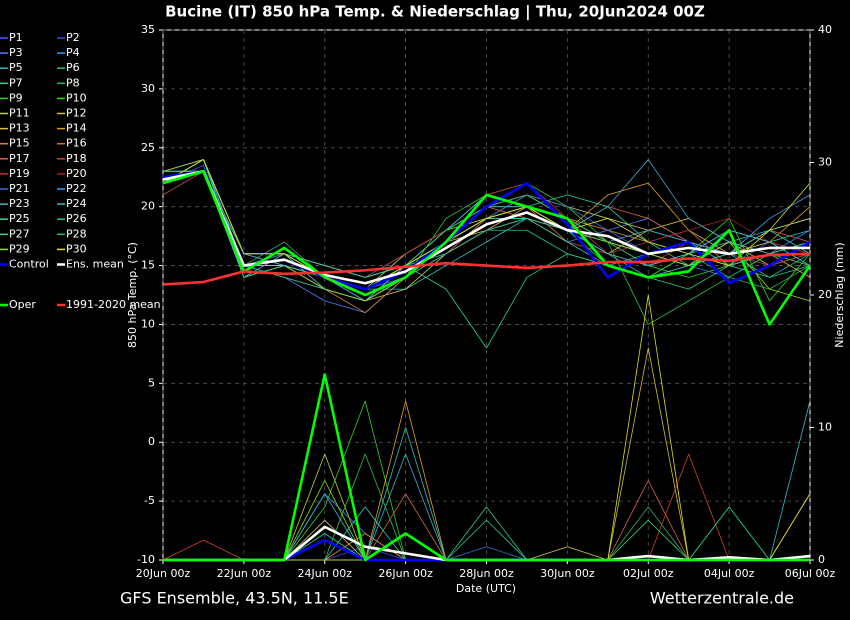  I want to click on x-tick-label: 02Jul 00z, so click(648, 573).